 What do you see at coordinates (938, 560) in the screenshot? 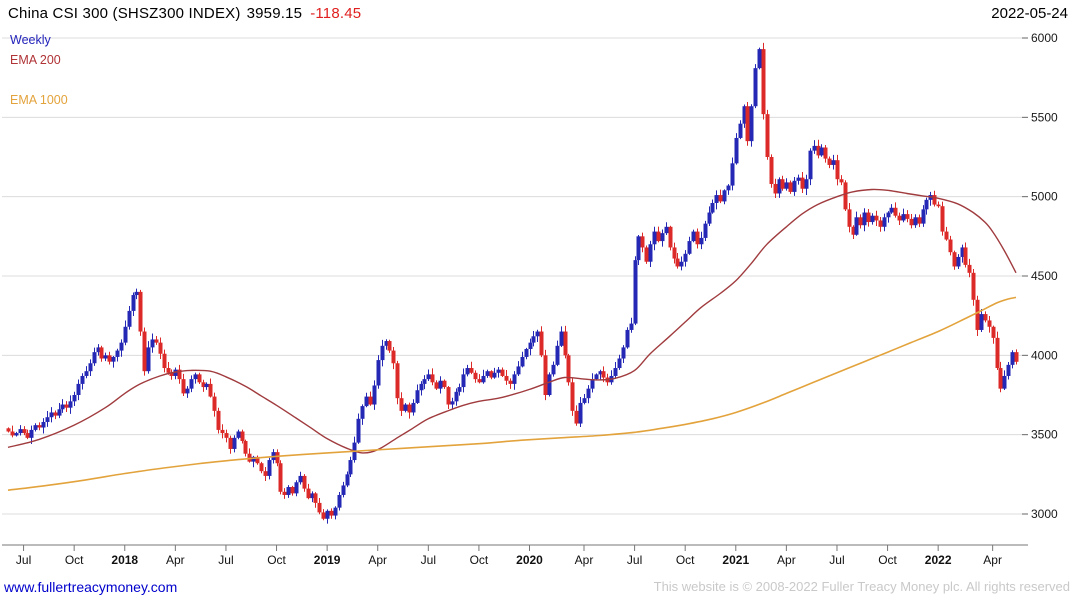
I see `svg-text: 2022` at bounding box center [938, 560].